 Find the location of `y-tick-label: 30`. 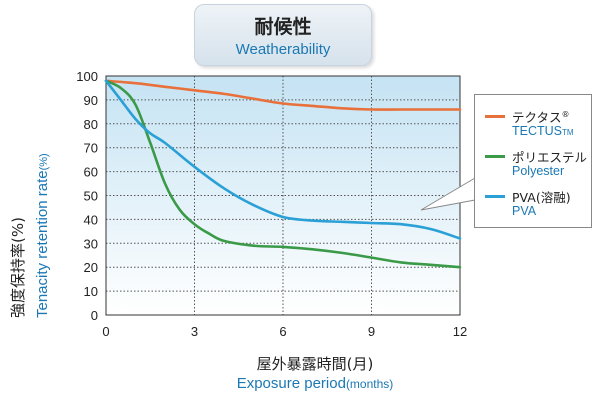

y-tick-label: 30 is located at coordinates (91, 243).